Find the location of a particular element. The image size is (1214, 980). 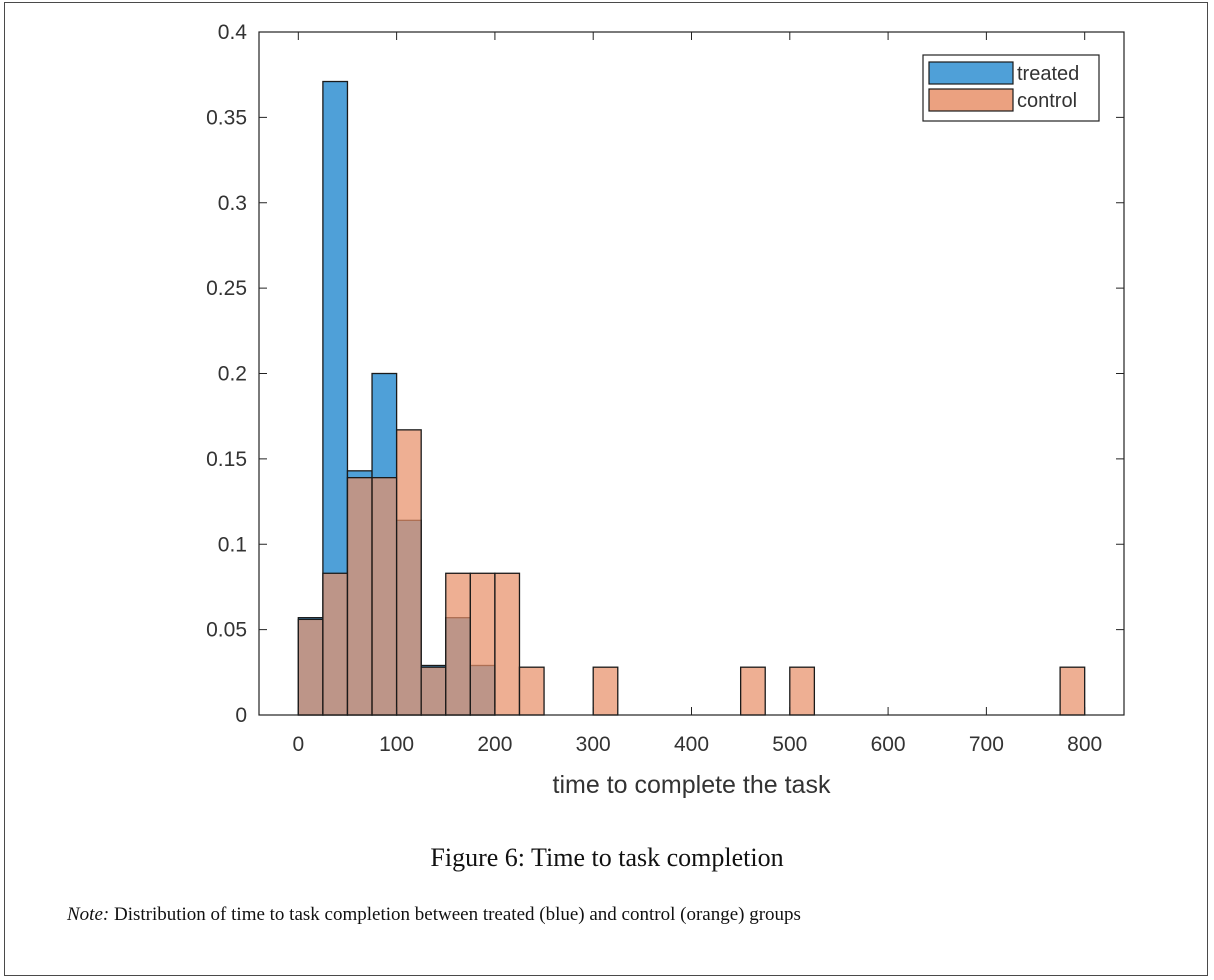

y-tick-label: 0.15 is located at coordinates (226, 459).